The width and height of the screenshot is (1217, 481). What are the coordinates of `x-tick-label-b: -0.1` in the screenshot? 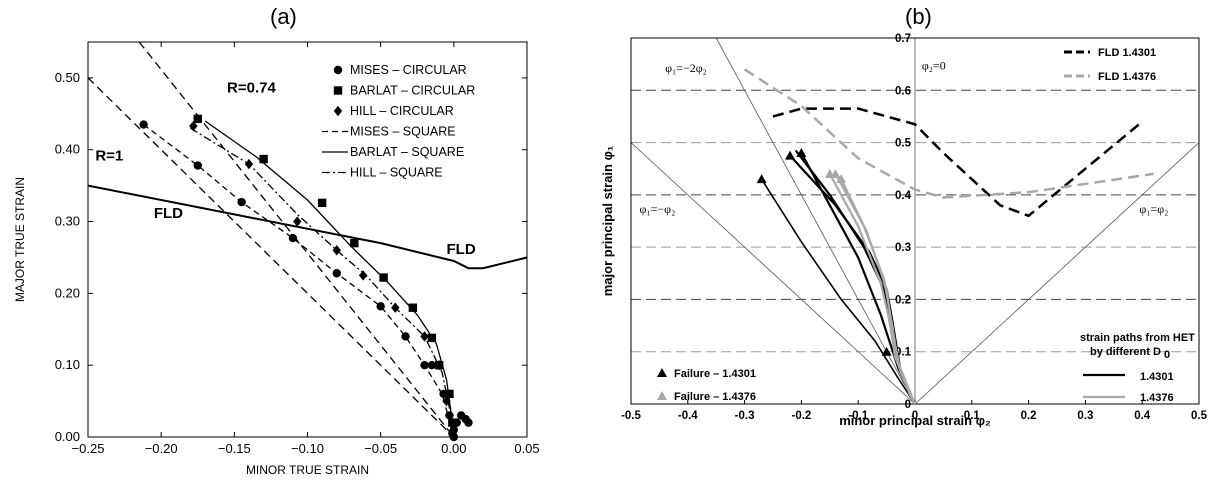 It's located at (858, 416).